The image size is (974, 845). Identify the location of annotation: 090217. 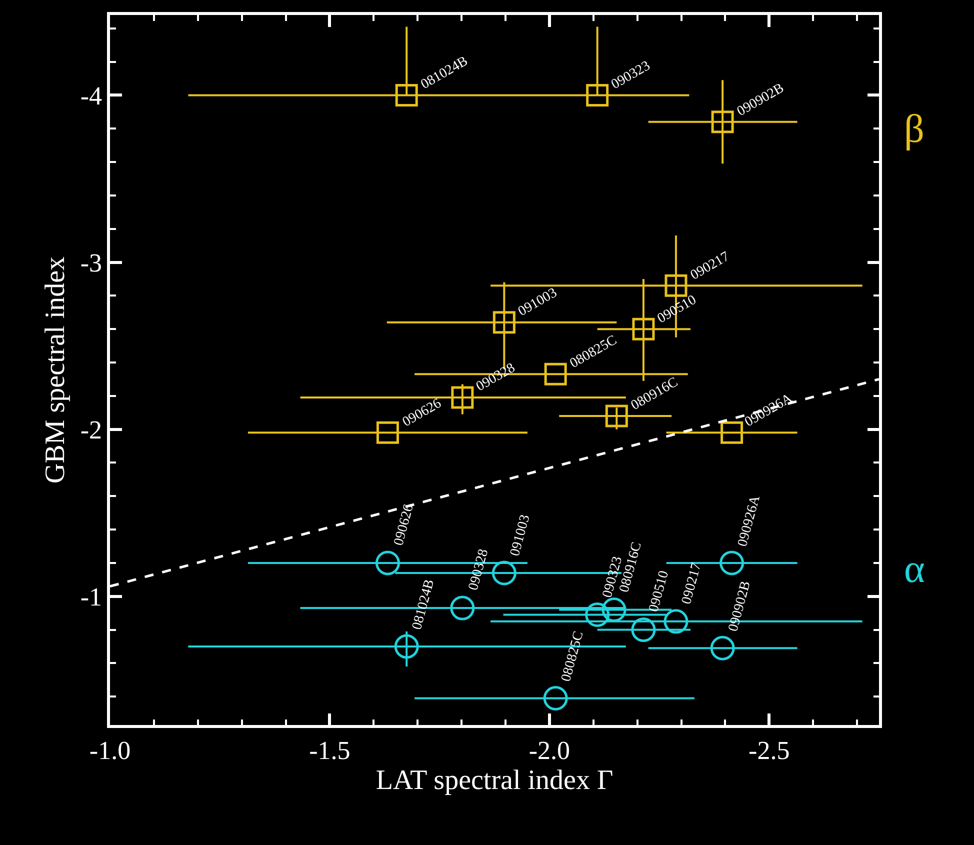
(692, 583).